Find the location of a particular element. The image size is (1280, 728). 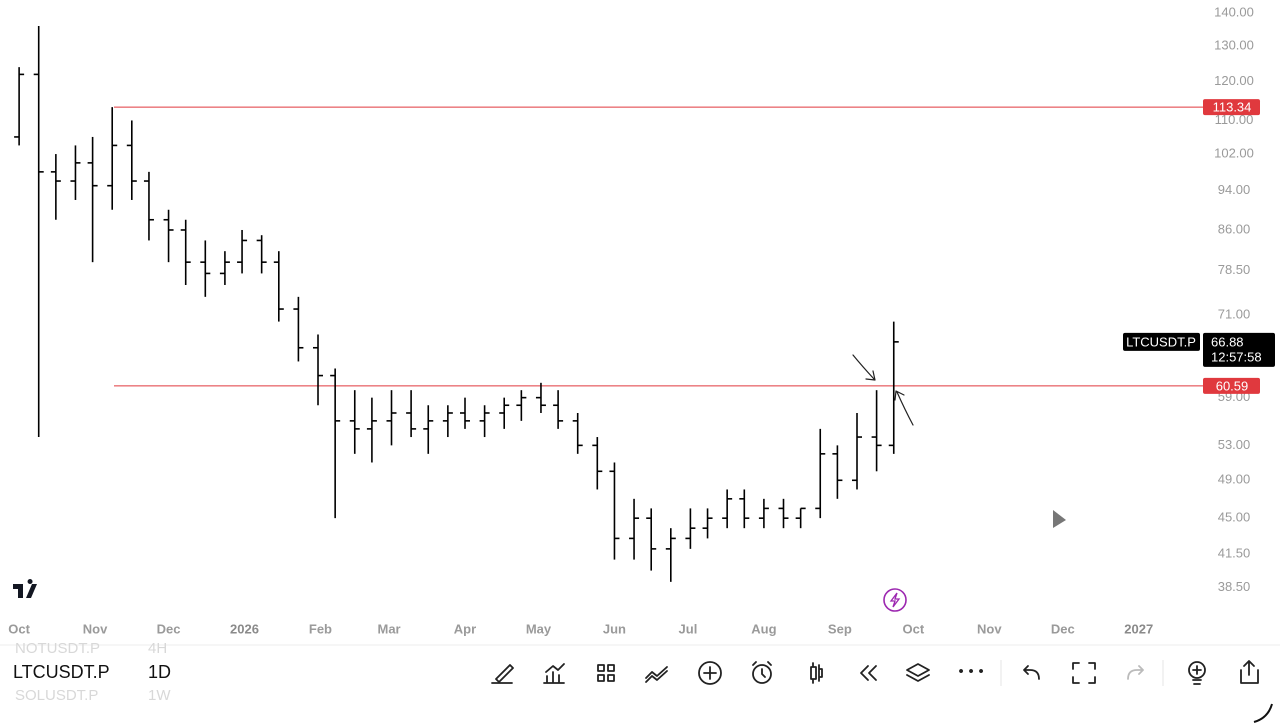

y-tick-label: 53.00 is located at coordinates (1234, 444).